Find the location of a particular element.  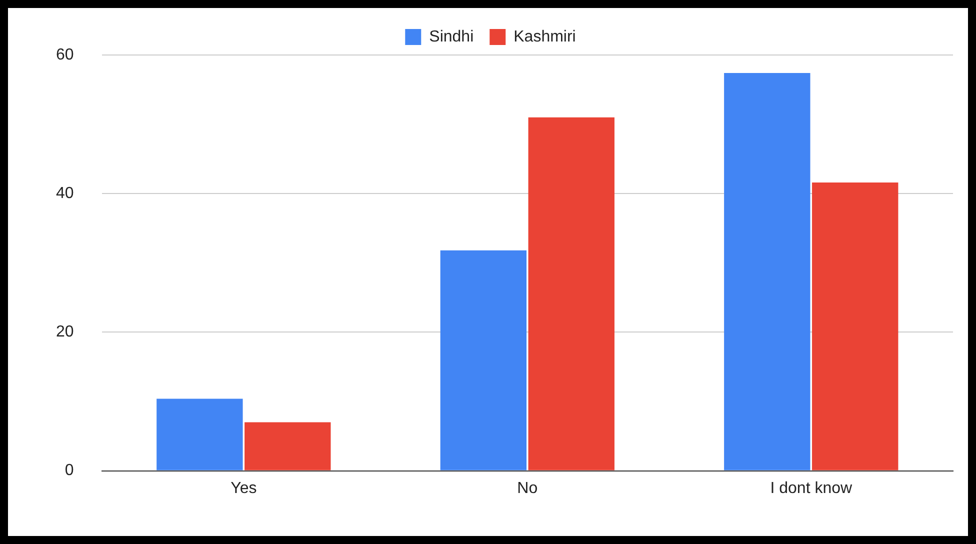

x-tick-label: No is located at coordinates (527, 488).